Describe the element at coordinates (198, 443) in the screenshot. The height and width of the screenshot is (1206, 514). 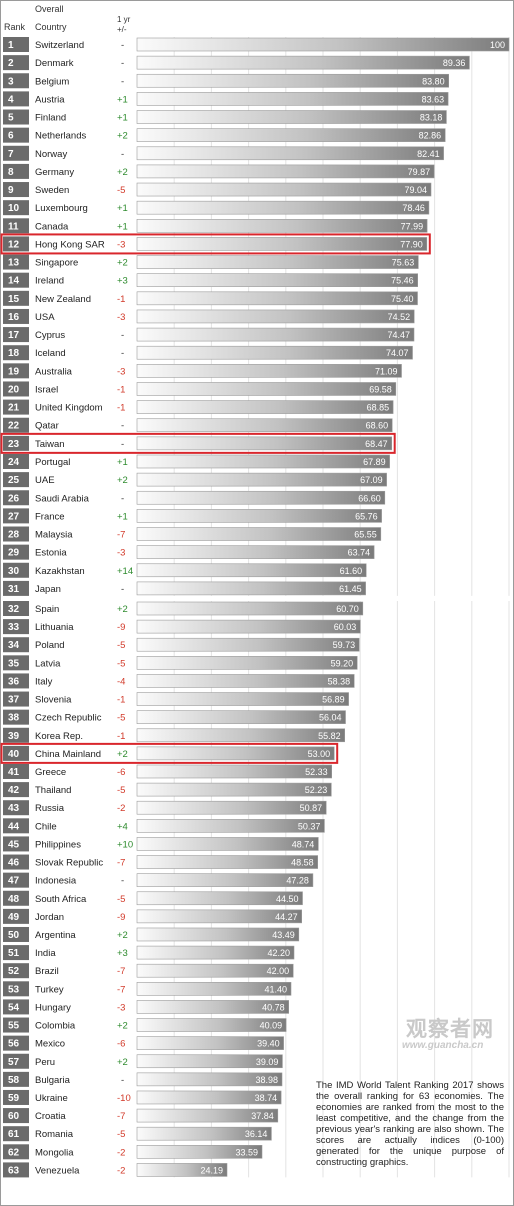
I see `chart-row-taiwan: 23 Taiwan - 68.47` at that location.